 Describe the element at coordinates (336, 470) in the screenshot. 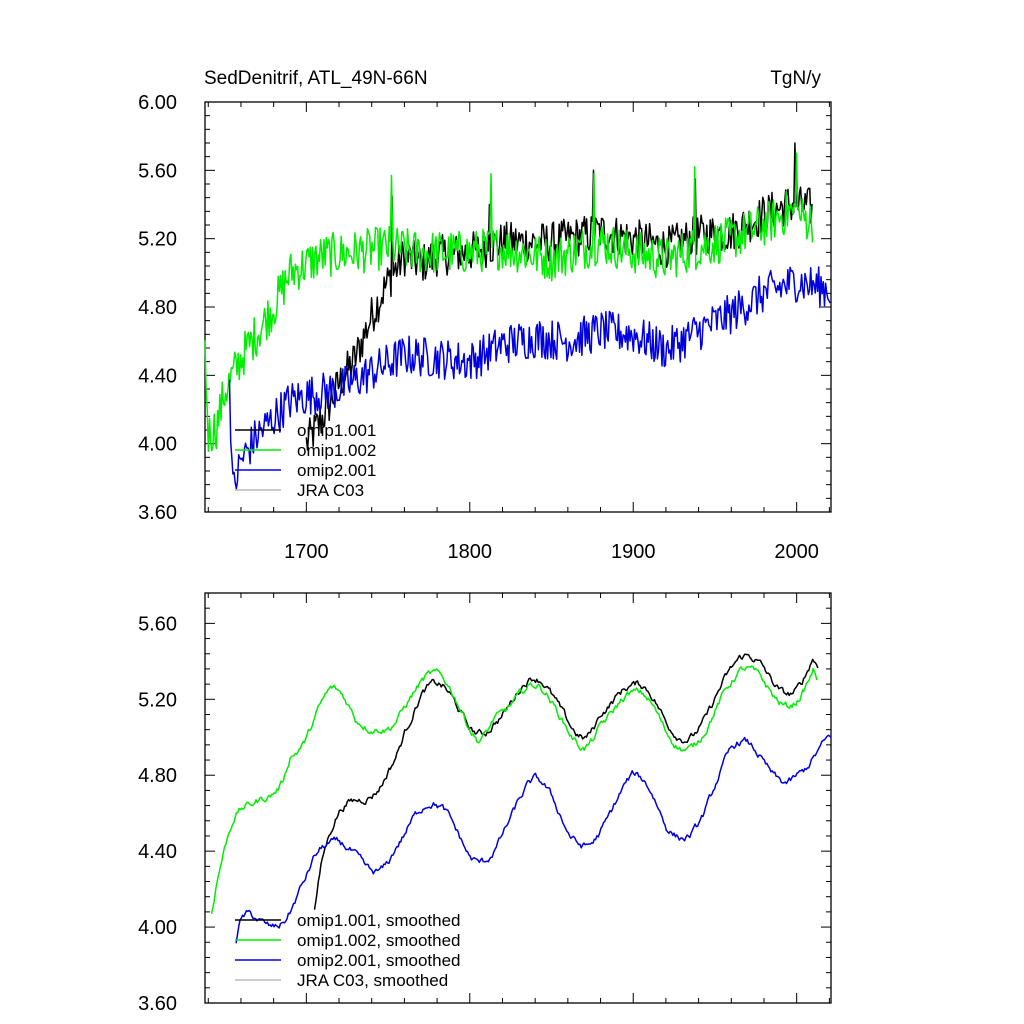

I see `legend-label: omip2.001` at that location.